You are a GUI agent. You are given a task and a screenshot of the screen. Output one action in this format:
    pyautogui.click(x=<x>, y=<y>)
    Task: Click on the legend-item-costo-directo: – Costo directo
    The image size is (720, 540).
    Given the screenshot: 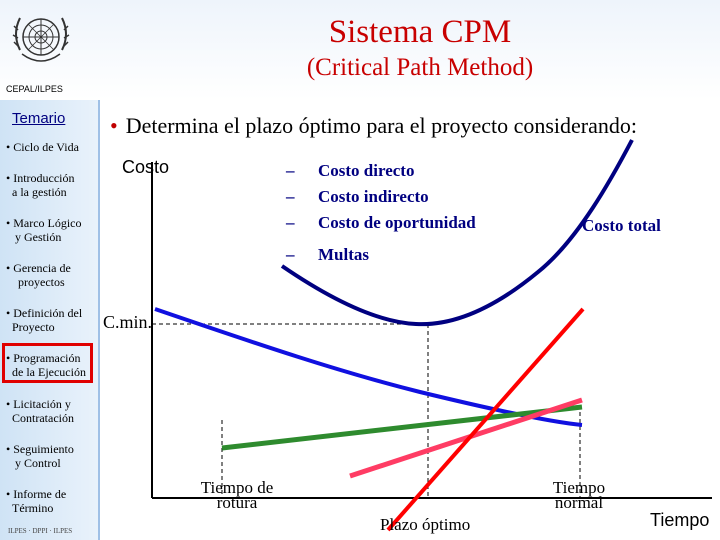 What is the action you would take?
    pyautogui.click(x=350, y=171)
    